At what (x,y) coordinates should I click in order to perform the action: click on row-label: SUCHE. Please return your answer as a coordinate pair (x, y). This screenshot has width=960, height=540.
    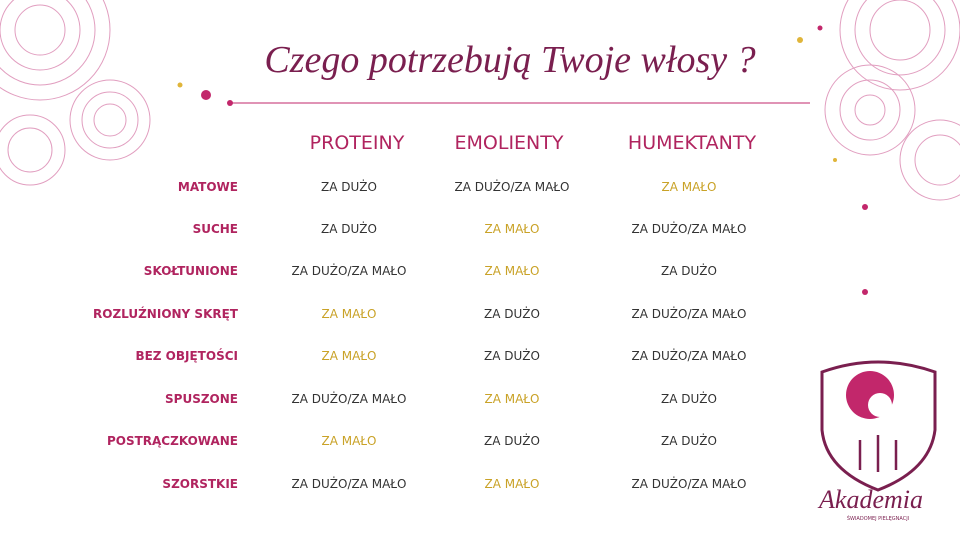
    Looking at the image, I should click on (215, 229).